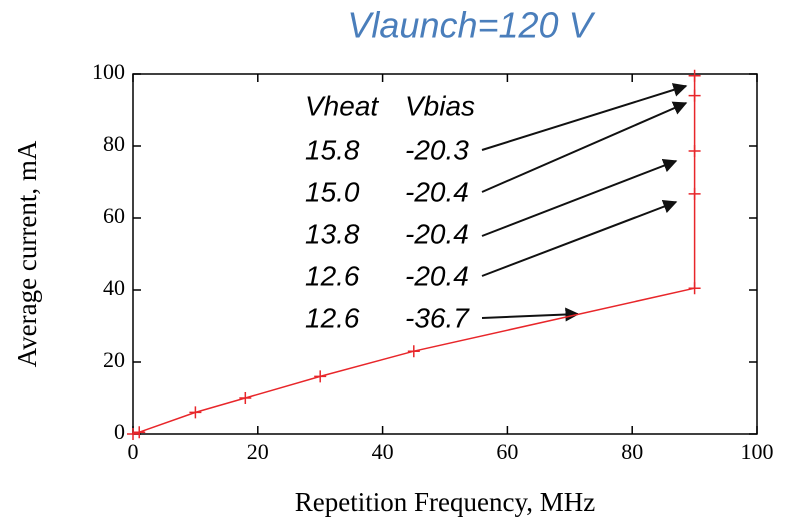  Describe the element at coordinates (108, 71) in the screenshot. I see `y-tick-label: 100` at that location.